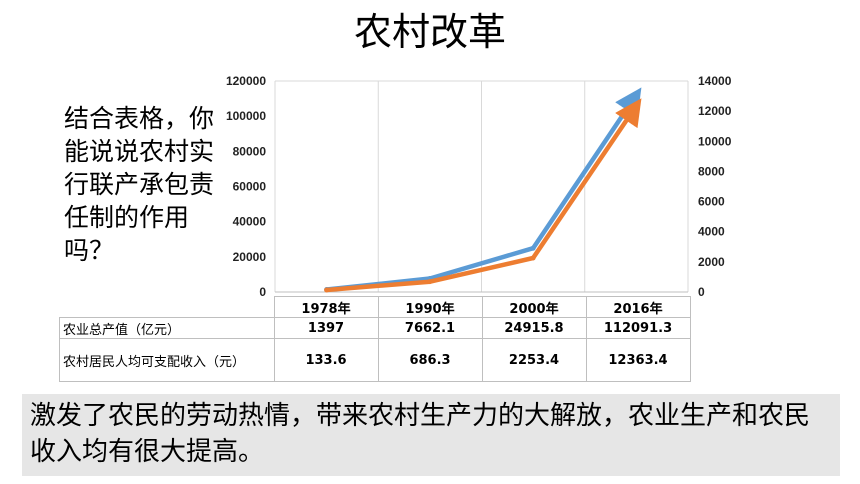 The image size is (860, 484). I want to click on right-axis-tick-label: 8000, so click(711, 171).